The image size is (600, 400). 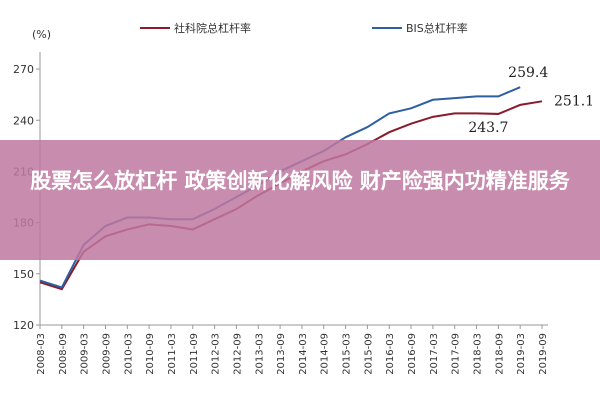 What do you see at coordinates (194, 354) in the screenshot?
I see `x-tick-label: 2011-09` at bounding box center [194, 354].